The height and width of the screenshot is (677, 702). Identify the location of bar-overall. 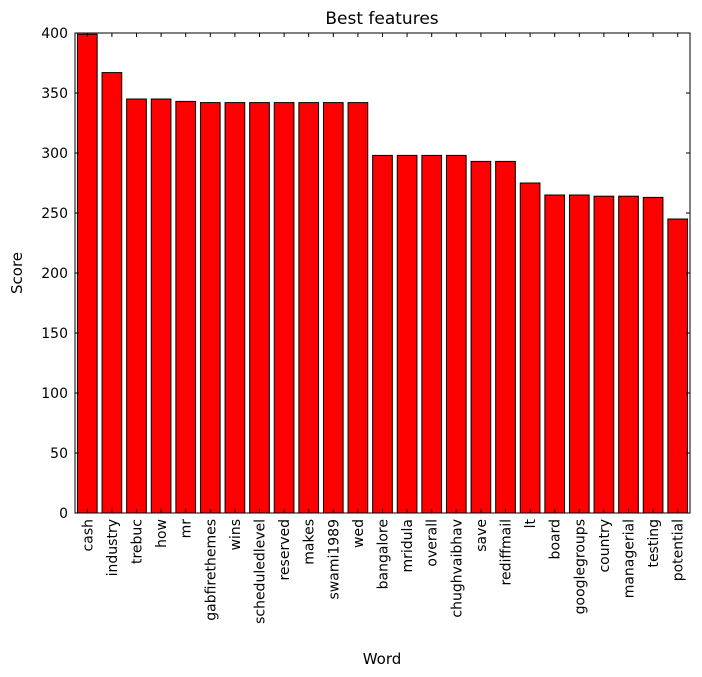
(432, 334).